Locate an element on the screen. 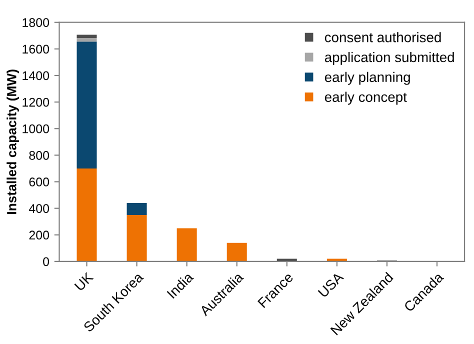 The width and height of the screenshot is (474, 344). legend-label: consent authorised is located at coordinates (382, 37).